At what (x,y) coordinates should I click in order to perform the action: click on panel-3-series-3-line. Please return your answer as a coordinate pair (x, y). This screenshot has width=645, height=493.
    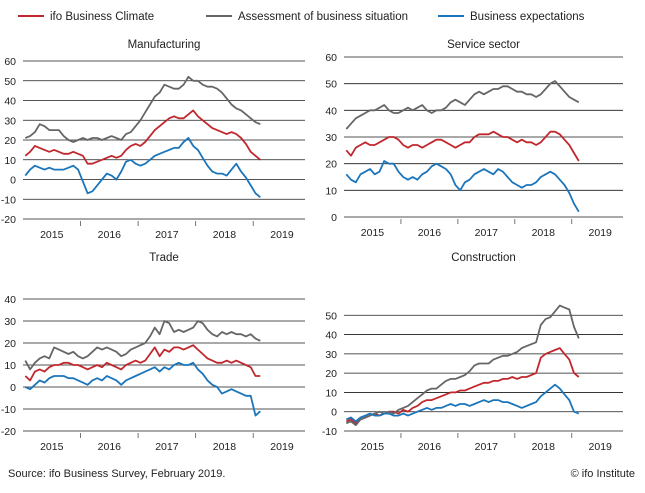
    Looking at the image, I should click on (142, 389).